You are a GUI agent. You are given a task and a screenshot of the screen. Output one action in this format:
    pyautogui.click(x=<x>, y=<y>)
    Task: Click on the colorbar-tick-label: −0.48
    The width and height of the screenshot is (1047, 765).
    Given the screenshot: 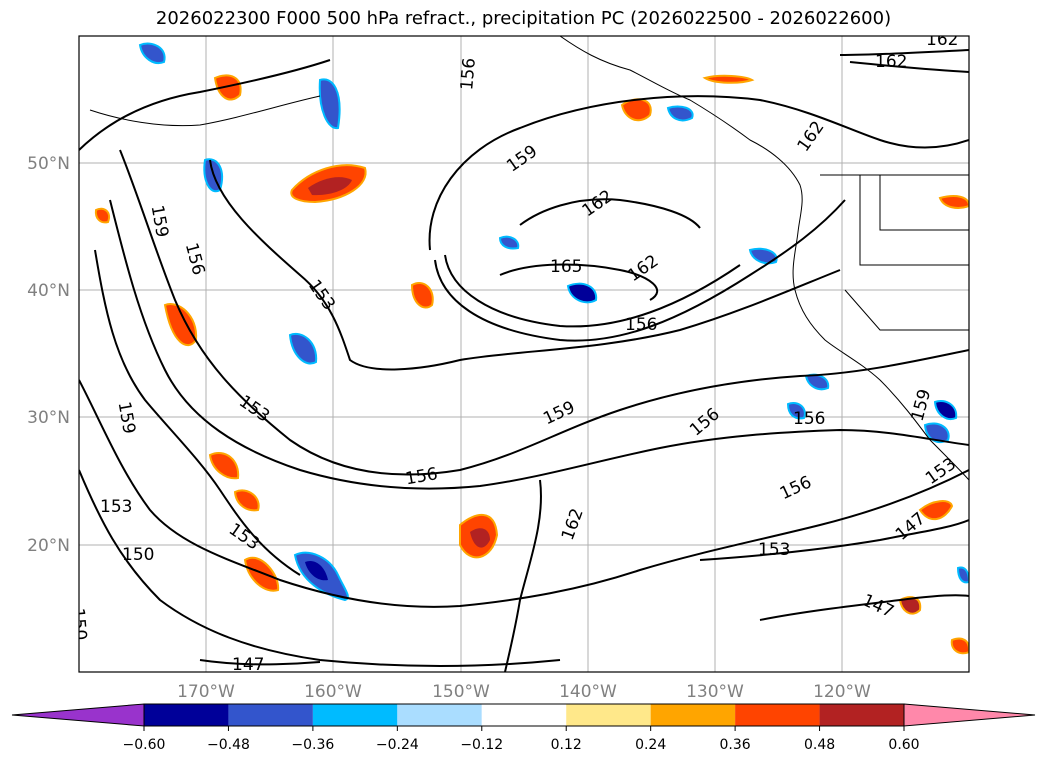 What is the action you would take?
    pyautogui.click(x=228, y=745)
    